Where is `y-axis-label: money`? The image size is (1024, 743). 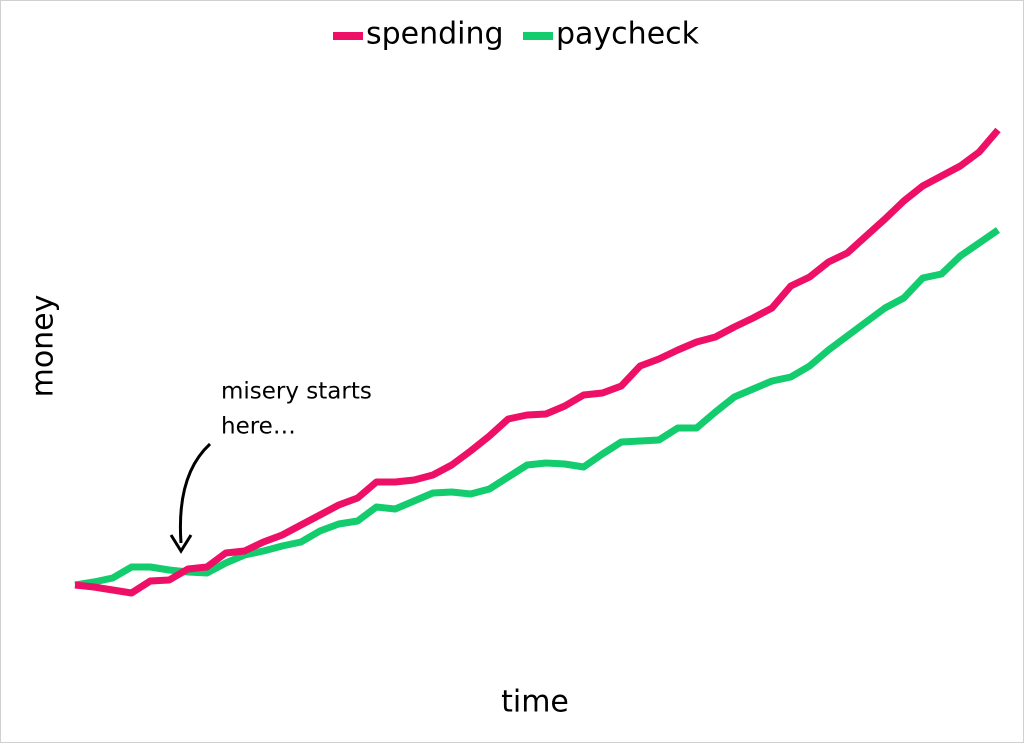
y-axis-label: money is located at coordinates (43, 346).